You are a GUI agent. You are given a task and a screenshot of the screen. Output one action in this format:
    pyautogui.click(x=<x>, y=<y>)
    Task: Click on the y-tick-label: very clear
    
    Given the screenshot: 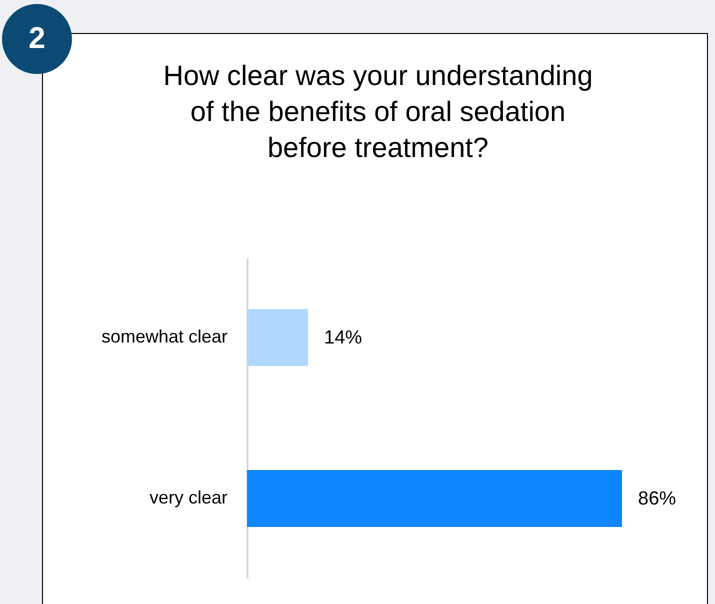 What is the action you would take?
    pyautogui.click(x=188, y=497)
    